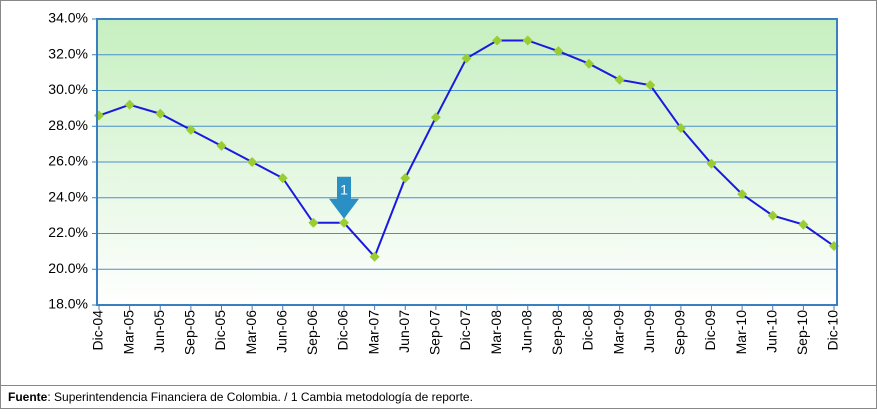 Image resolution: width=877 pixels, height=414 pixels. I want to click on y-tick-label: 24.0%, so click(68, 196).